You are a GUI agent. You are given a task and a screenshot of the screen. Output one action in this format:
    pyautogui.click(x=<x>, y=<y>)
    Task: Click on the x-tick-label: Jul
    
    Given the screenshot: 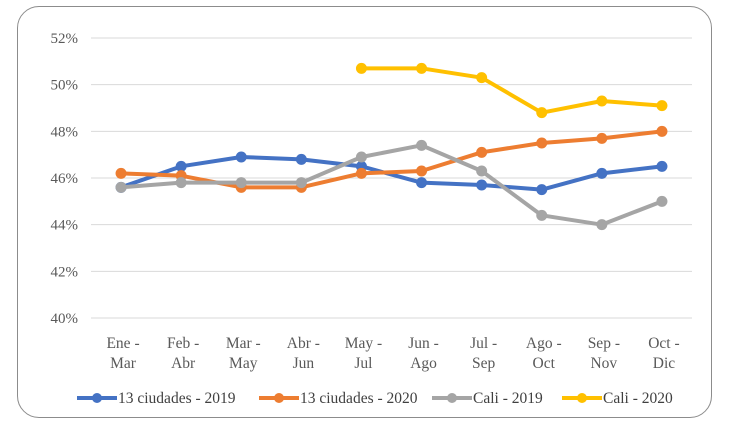 What is the action you would take?
    pyautogui.click(x=363, y=363)
    